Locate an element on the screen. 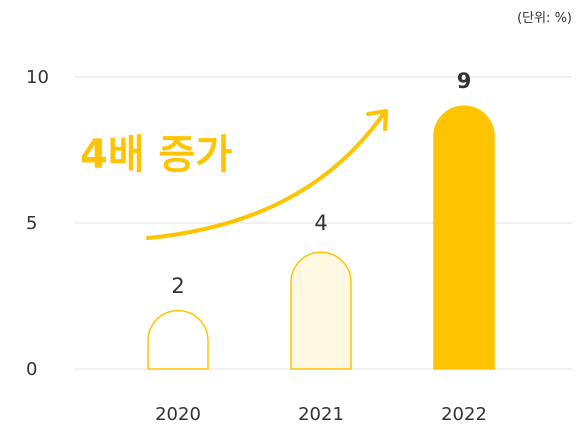  trend-arrow-head is located at coordinates (377, 120).